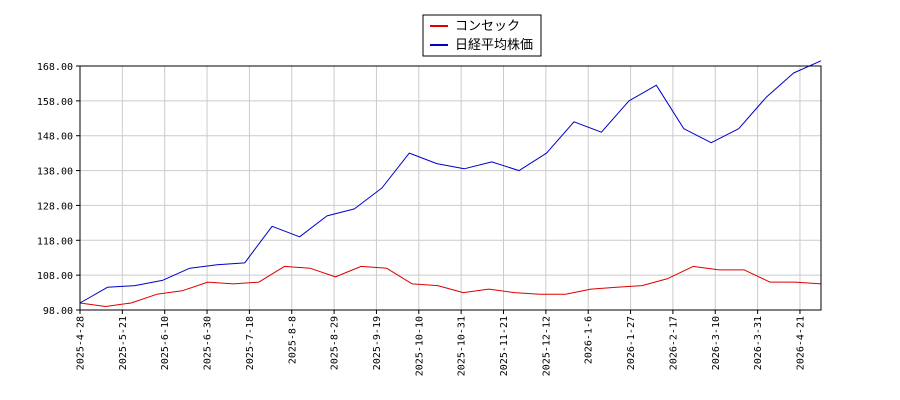 This screenshot has width=900, height=400. I want to click on x-tick-label: 2026-1-6, so click(589, 340).